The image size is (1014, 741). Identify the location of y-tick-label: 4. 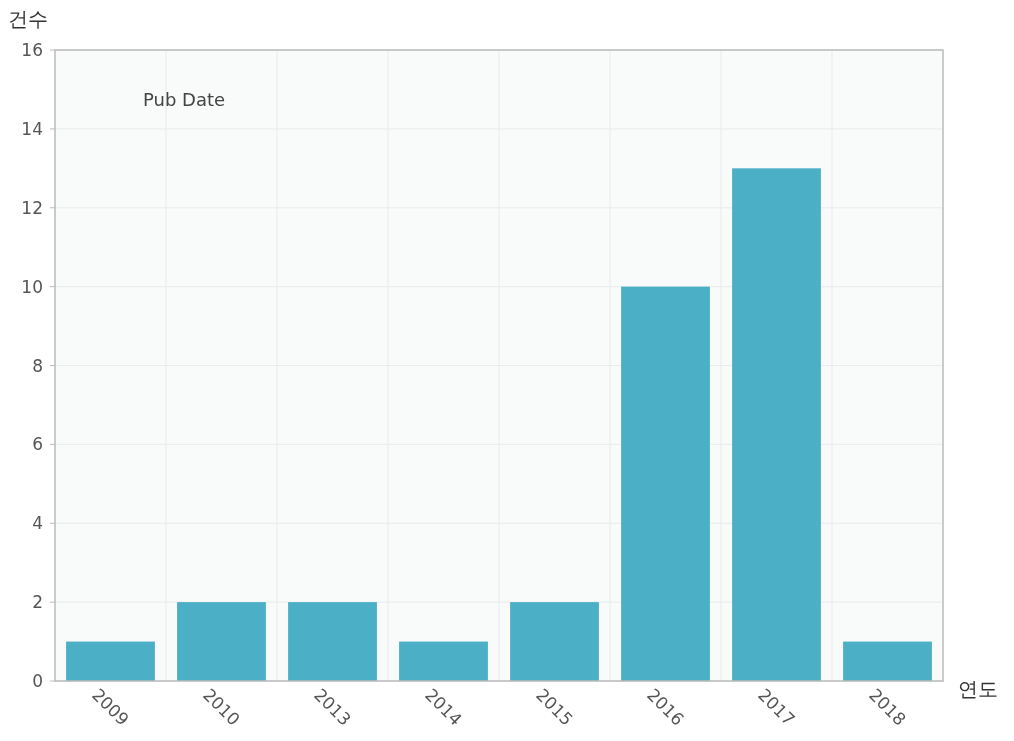
(37, 523).